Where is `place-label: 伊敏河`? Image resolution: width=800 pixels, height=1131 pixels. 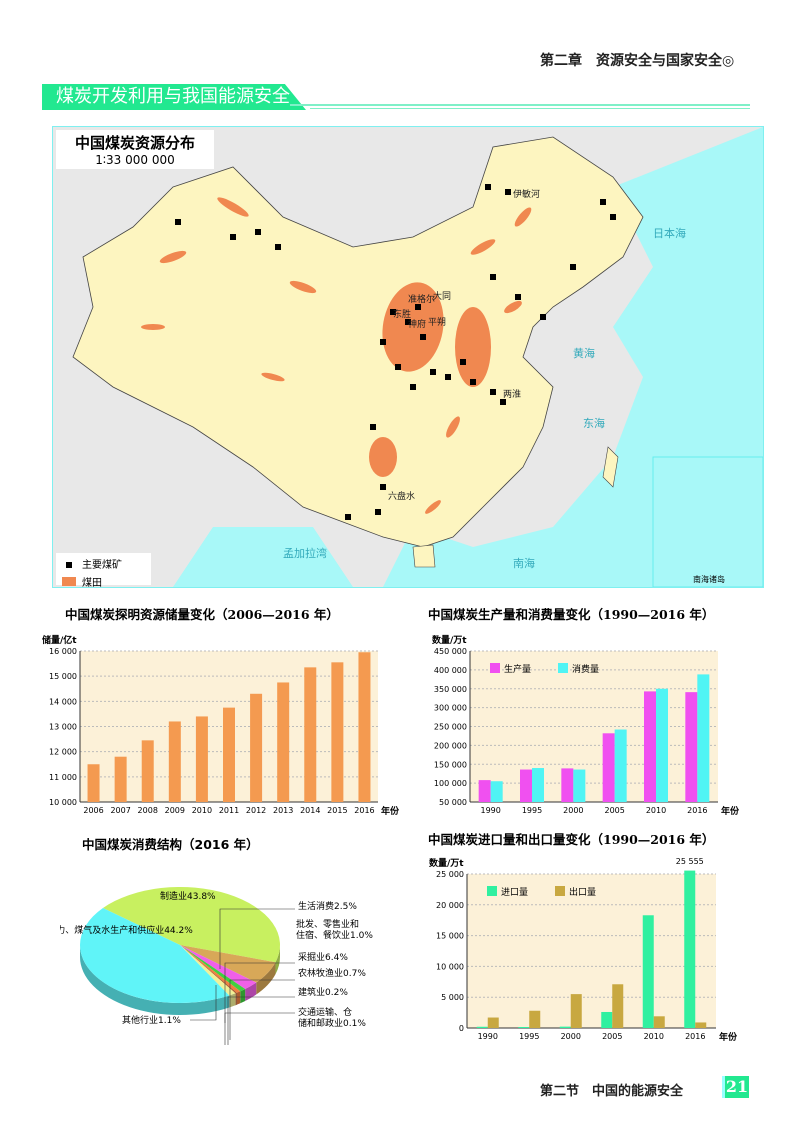
place-label: 伊敏河 is located at coordinates (526, 194).